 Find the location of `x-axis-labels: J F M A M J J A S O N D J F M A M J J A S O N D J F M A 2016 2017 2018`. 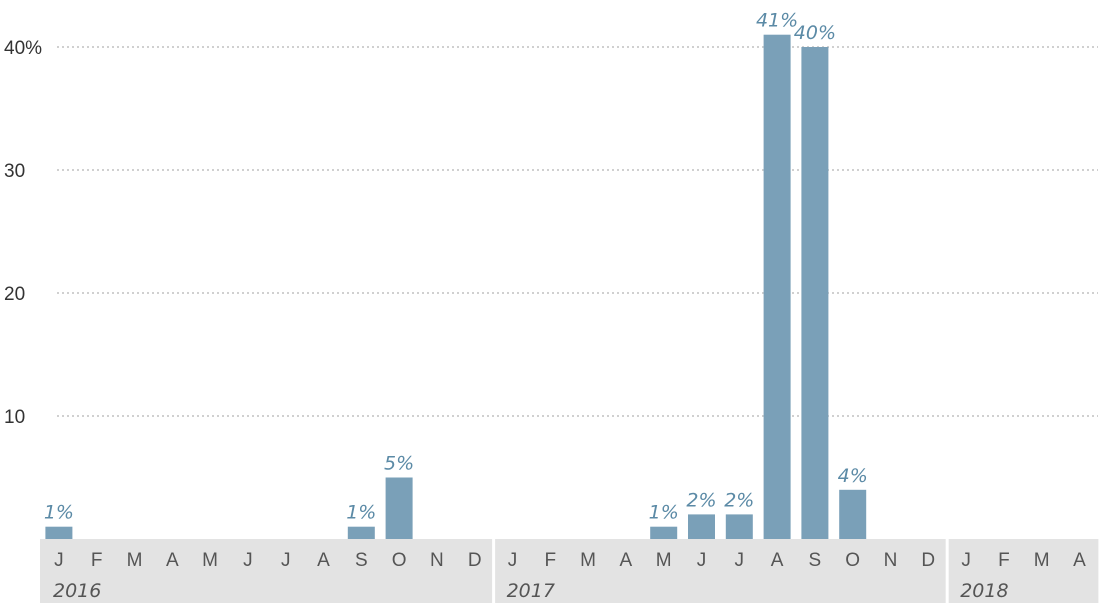

x-axis-labels: J F M A M J J A S O N D J F M A M J J A S O N D J F M A 2016 2017 2018 is located at coordinates (569, 576).